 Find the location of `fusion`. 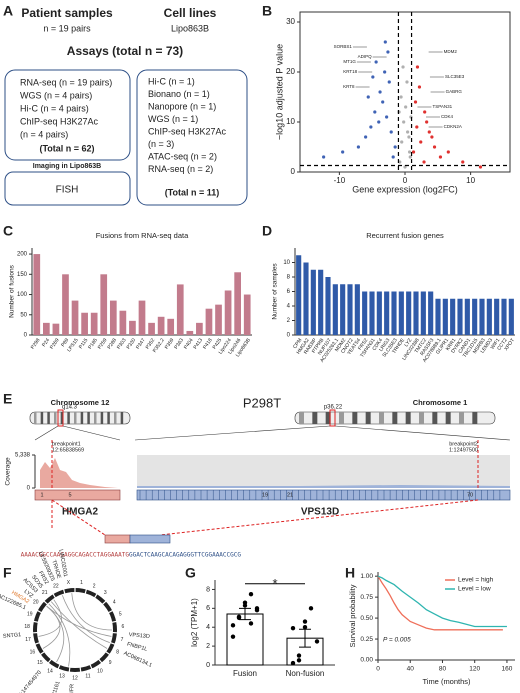

fusion is located at coordinates (150, 539).